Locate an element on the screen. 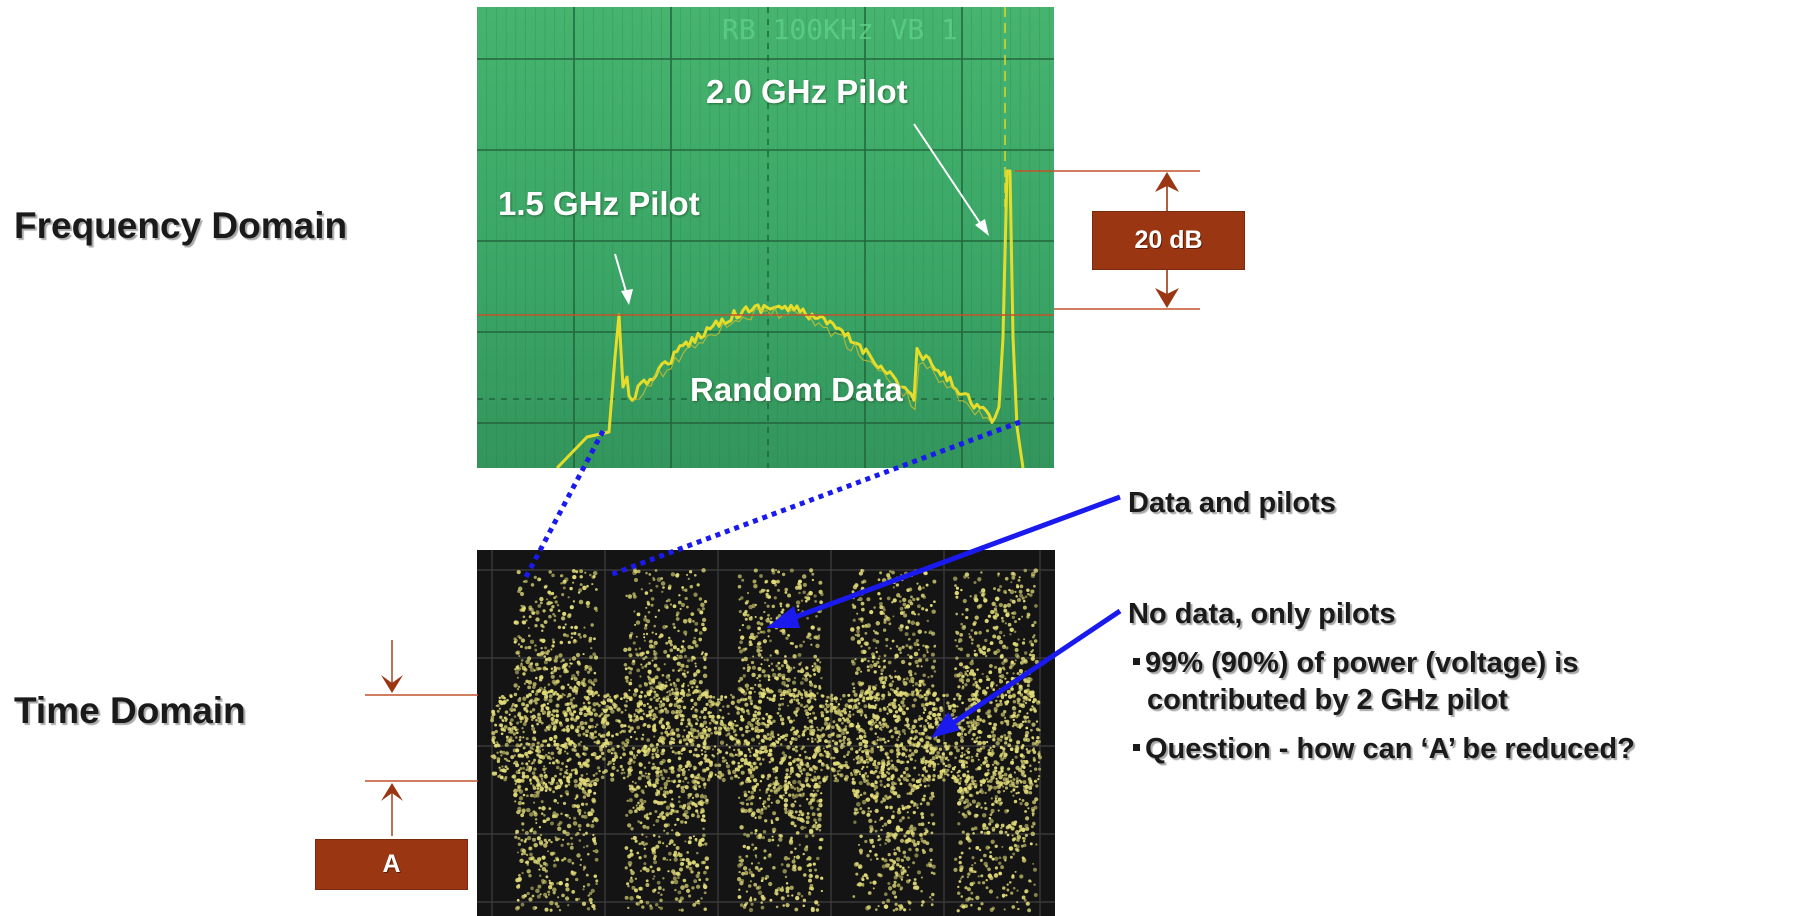  db-up-arrow is located at coordinates (1167, 191).